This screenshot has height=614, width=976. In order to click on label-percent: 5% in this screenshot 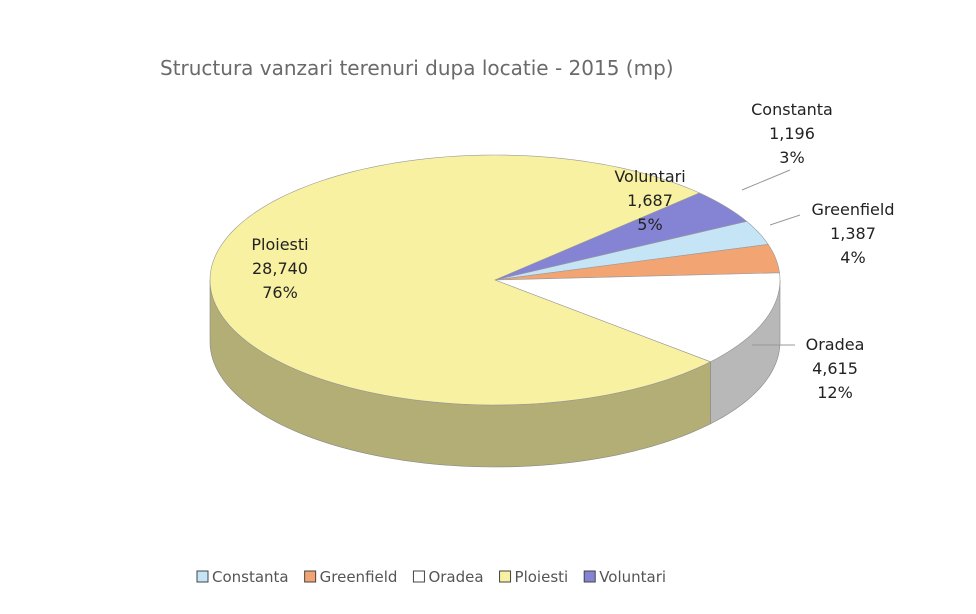, I will do `click(649, 224)`.